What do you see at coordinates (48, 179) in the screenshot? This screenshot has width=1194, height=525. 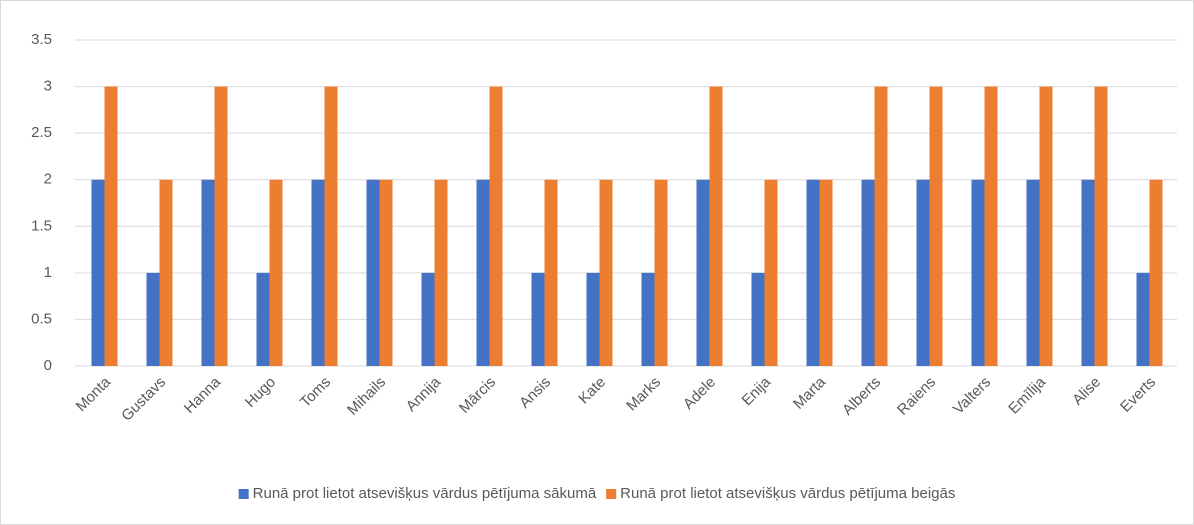 I see `y-tick-label: 2` at bounding box center [48, 179].